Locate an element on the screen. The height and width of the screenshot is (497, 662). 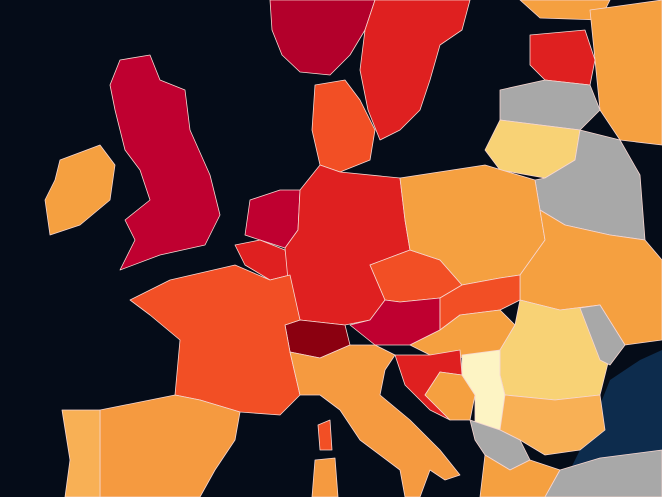
country-sweden is located at coordinates (415, 70).